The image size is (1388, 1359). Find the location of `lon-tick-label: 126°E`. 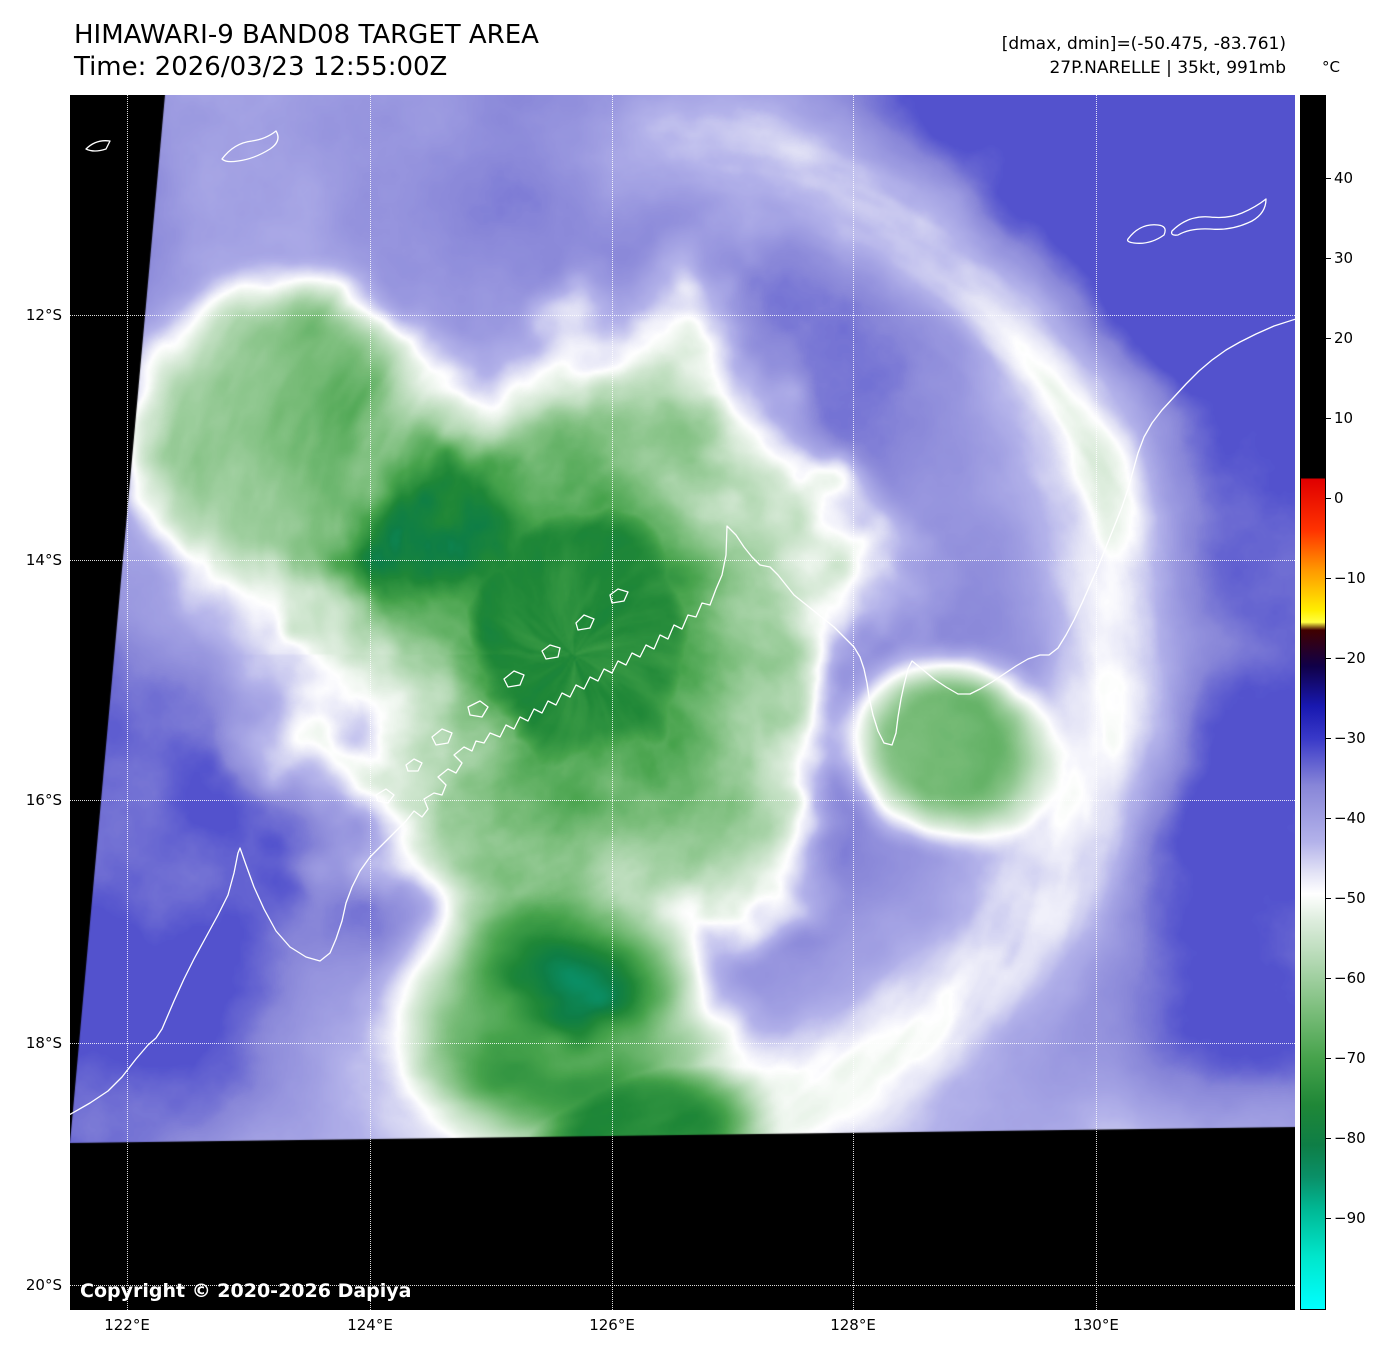

lon-tick-label: 126°E is located at coordinates (612, 1325).